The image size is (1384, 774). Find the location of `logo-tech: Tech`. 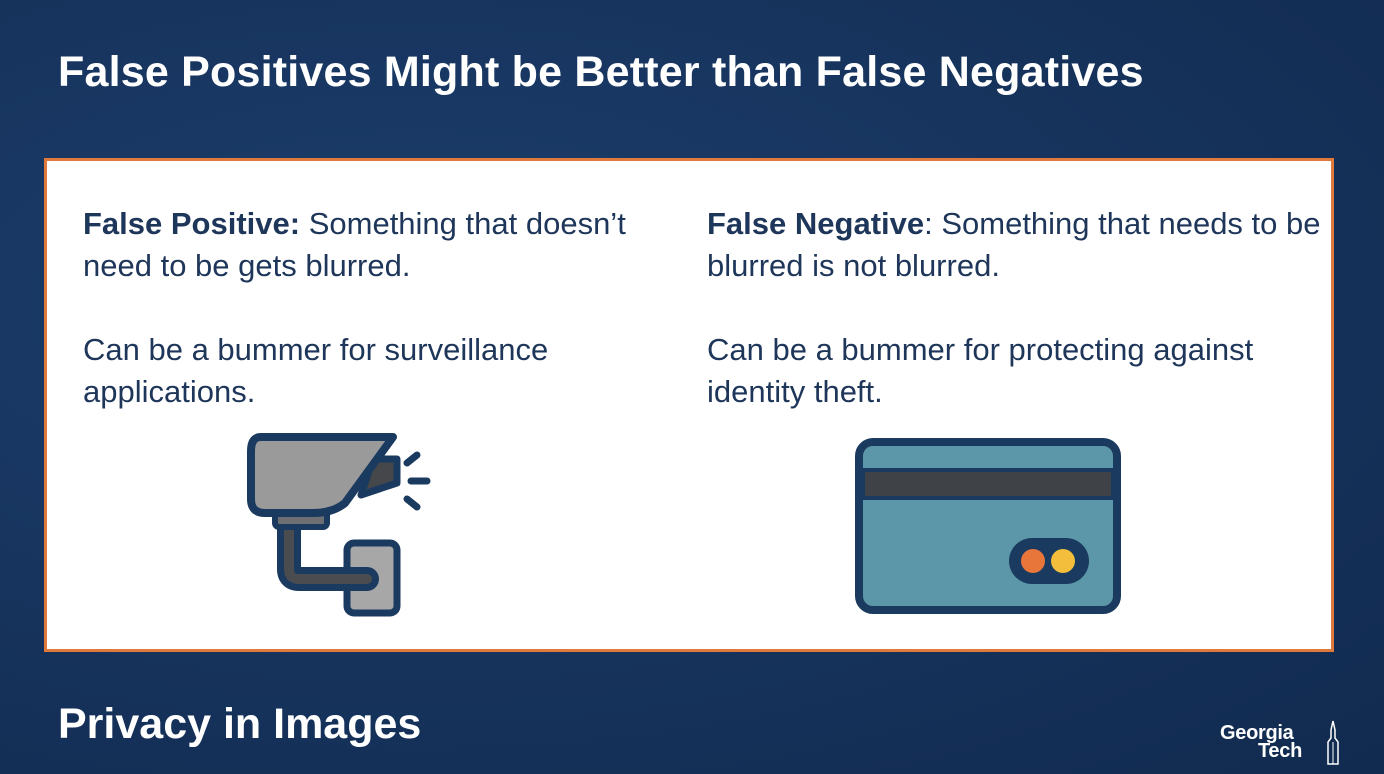

logo-tech: Tech is located at coordinates (1280, 751).